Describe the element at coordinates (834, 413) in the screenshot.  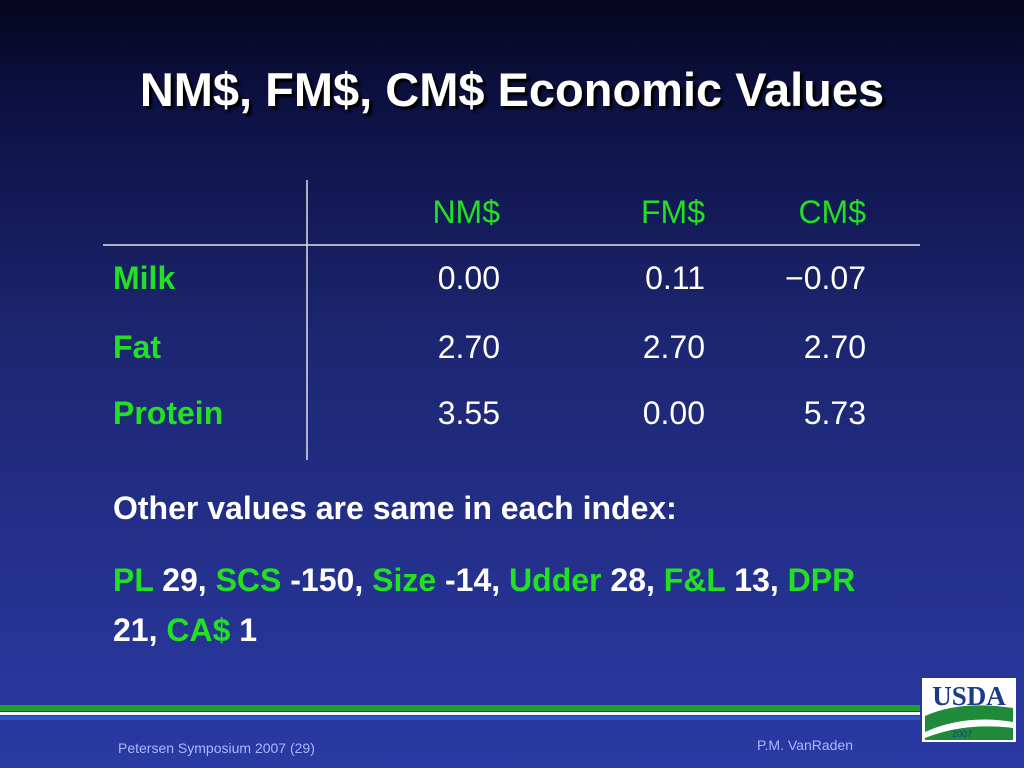
I see `cell-value: 5.73` at that location.